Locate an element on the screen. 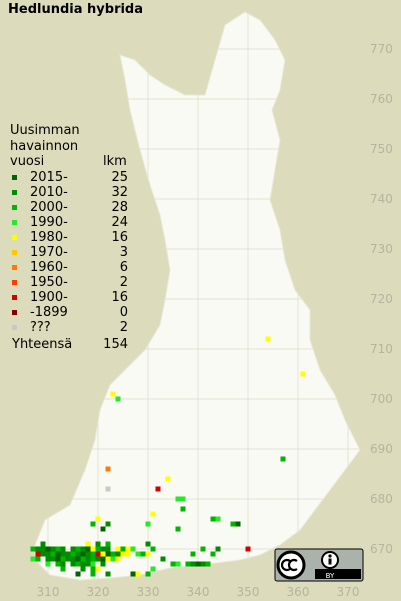 This screenshot has width=401, height=601. x-axis-label: 330 is located at coordinates (148, 592).